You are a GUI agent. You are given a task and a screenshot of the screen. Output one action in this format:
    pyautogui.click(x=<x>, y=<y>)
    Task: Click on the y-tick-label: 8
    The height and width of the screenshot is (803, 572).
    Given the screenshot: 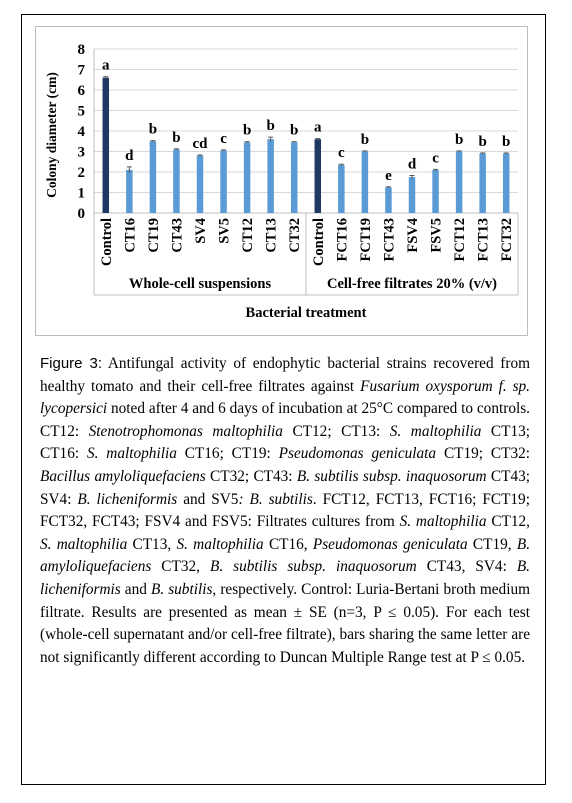 What is the action you would take?
    pyautogui.click(x=82, y=50)
    